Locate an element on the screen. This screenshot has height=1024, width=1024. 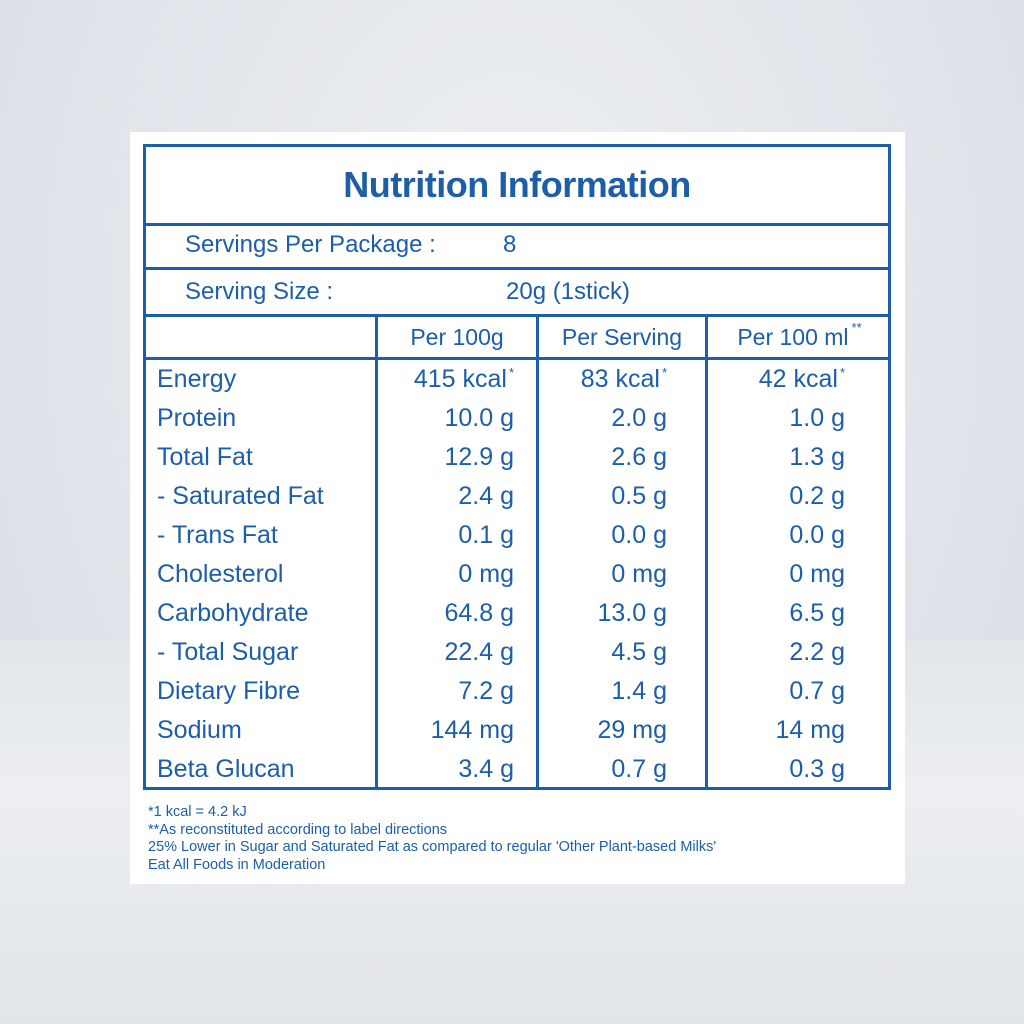
value-per-100g: 12.9 g is located at coordinates (479, 457).